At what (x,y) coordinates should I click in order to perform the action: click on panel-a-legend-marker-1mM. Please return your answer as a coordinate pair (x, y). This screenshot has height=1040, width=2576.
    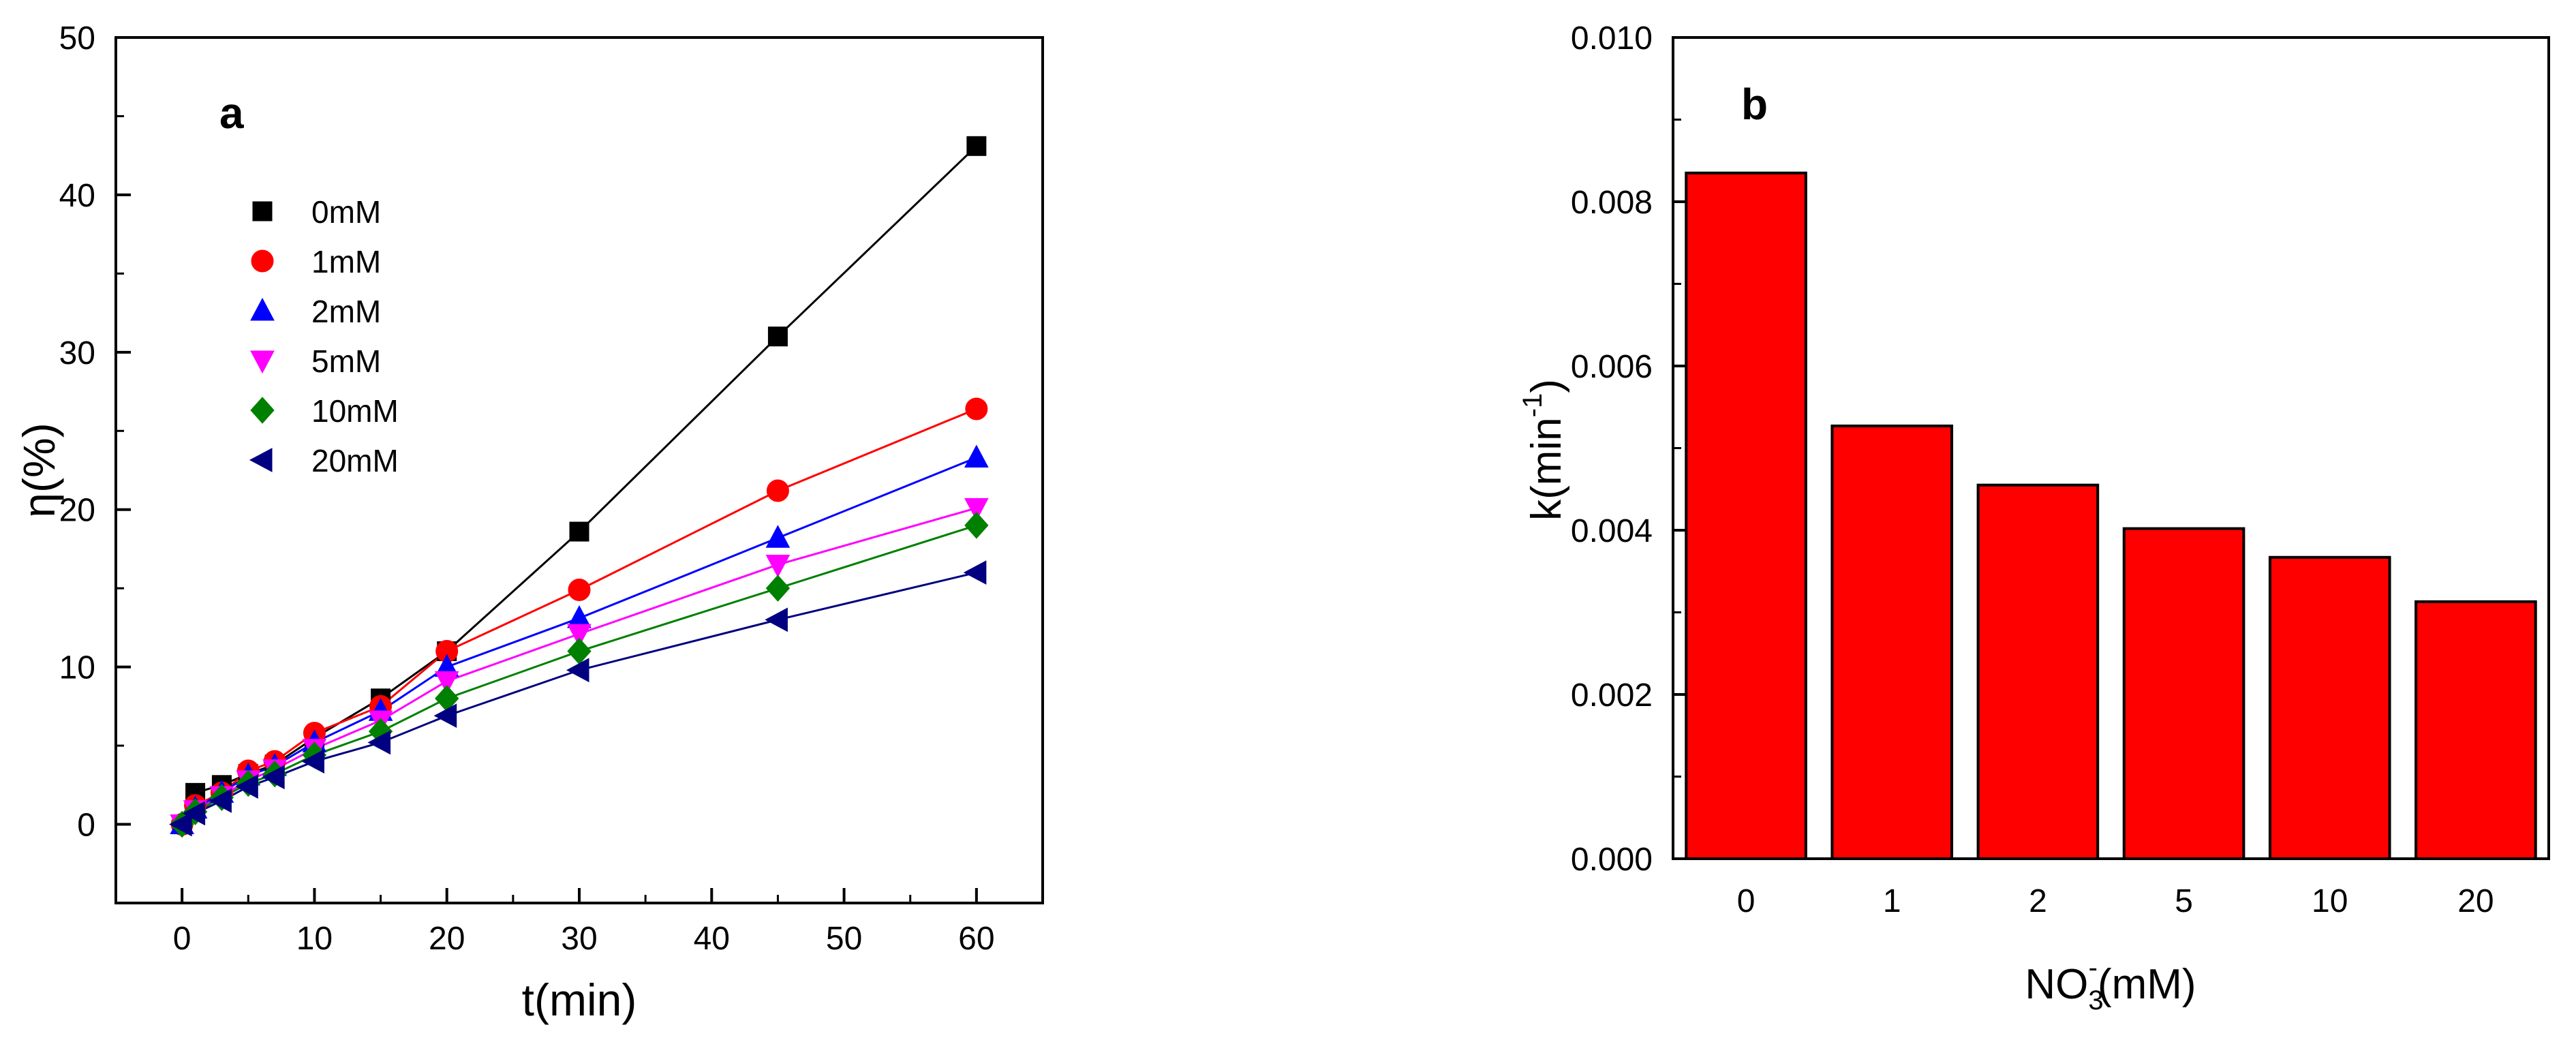
    Looking at the image, I should click on (262, 261).